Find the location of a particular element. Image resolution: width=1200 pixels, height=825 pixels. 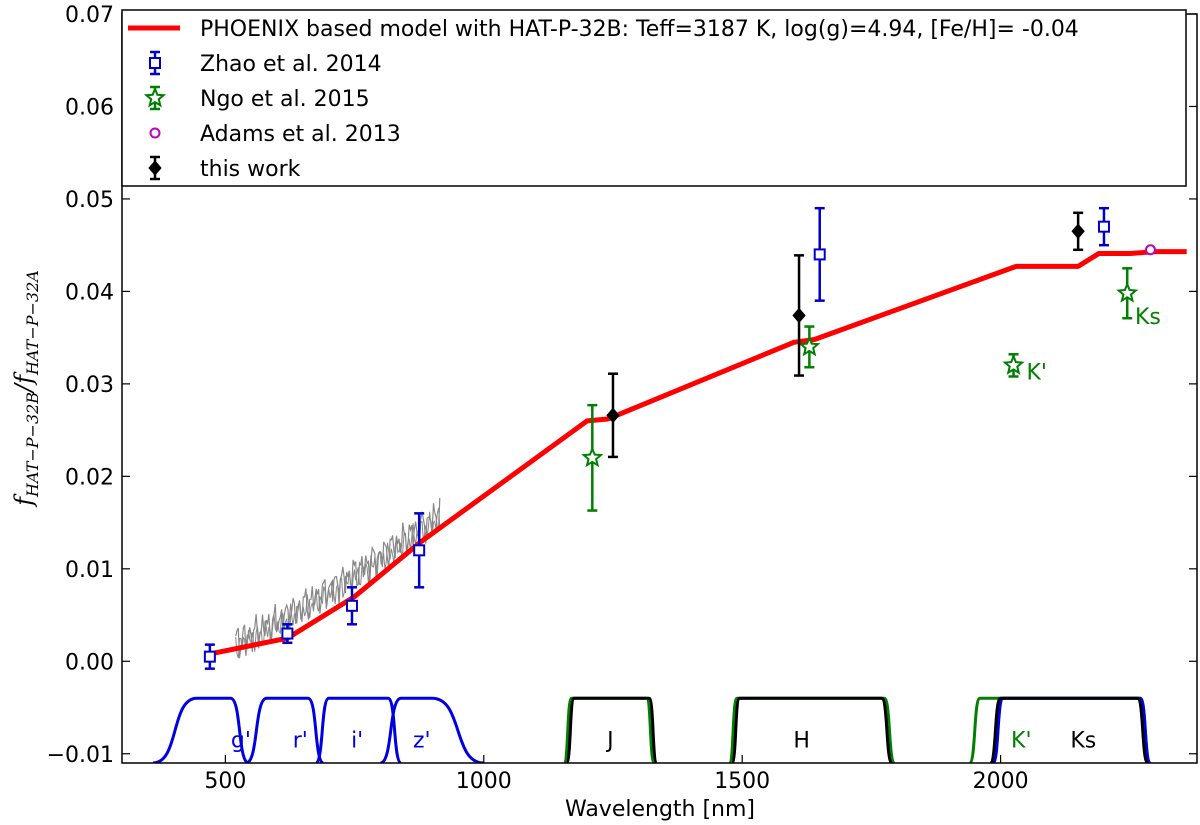

y-axis-label: fHAT−P−32B/fHAT−P−32A is located at coordinates (26, 389).